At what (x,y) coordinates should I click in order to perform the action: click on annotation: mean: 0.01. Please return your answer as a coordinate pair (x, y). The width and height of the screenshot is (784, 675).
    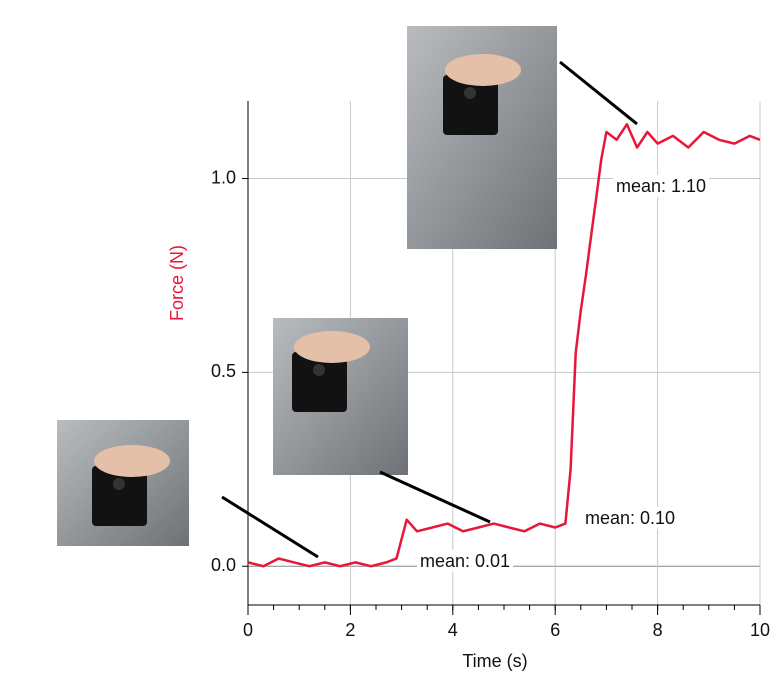
    Looking at the image, I should click on (465, 561).